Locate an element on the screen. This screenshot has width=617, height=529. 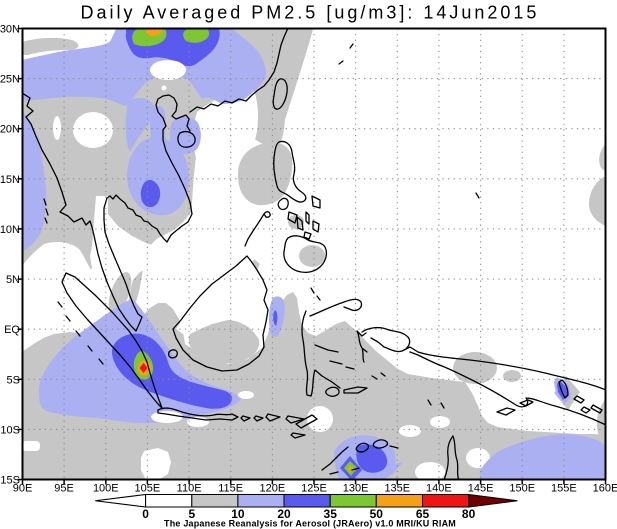
svg-text: 20 is located at coordinates (284, 514).